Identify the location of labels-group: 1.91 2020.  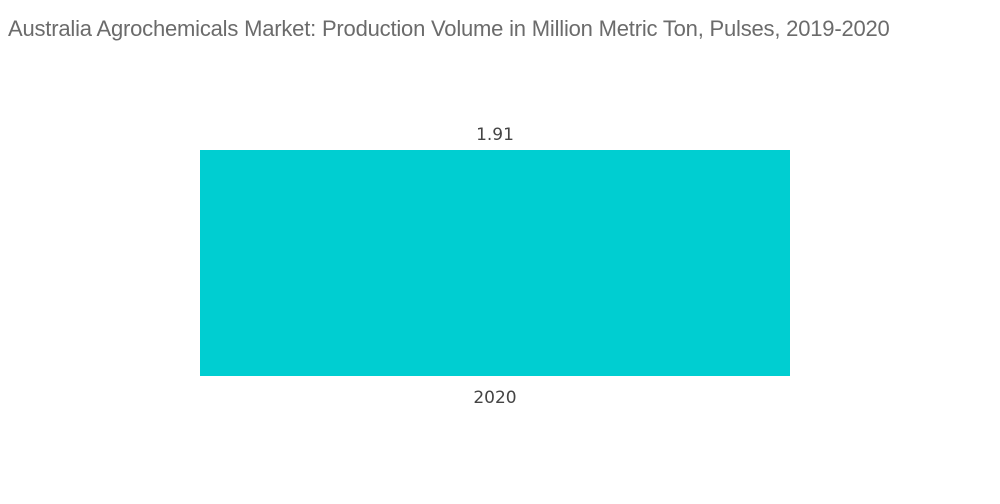
(494, 266).